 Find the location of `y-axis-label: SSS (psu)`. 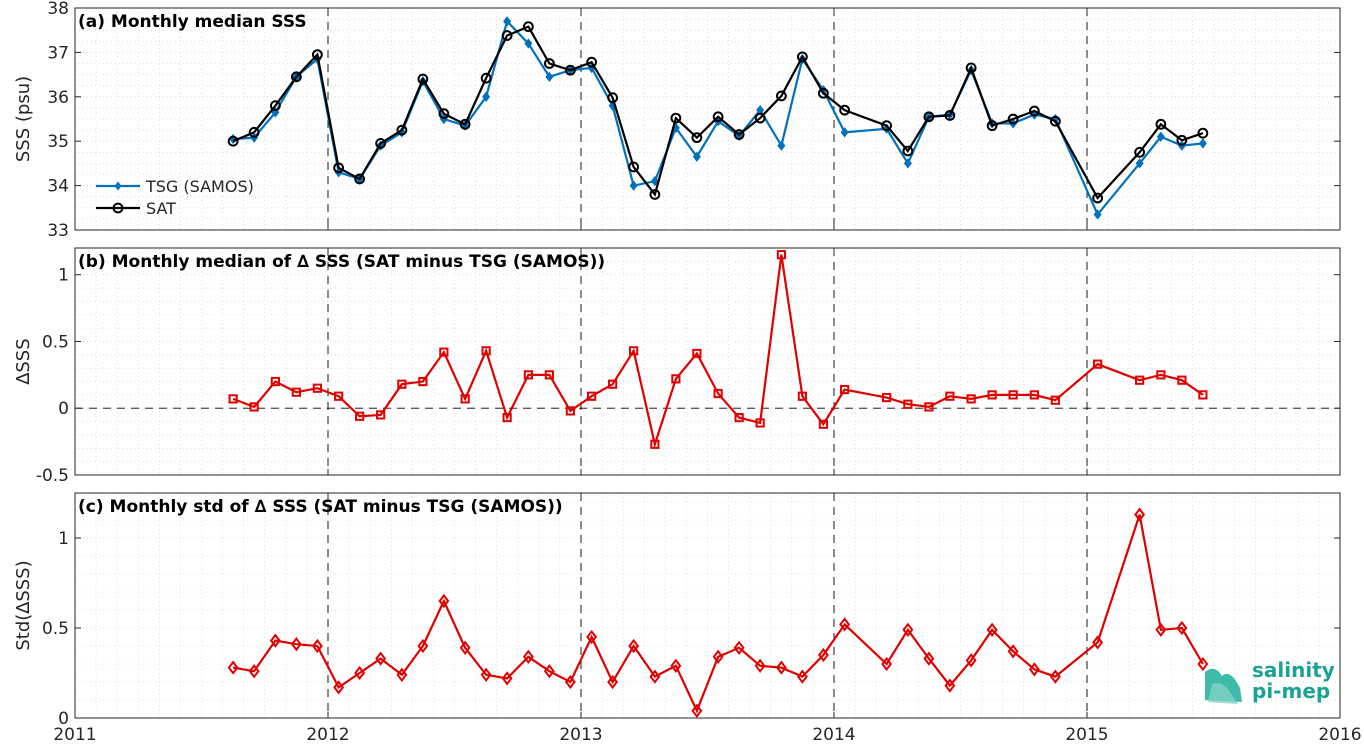

y-axis-label: SSS (psu) is located at coordinates (23, 119).